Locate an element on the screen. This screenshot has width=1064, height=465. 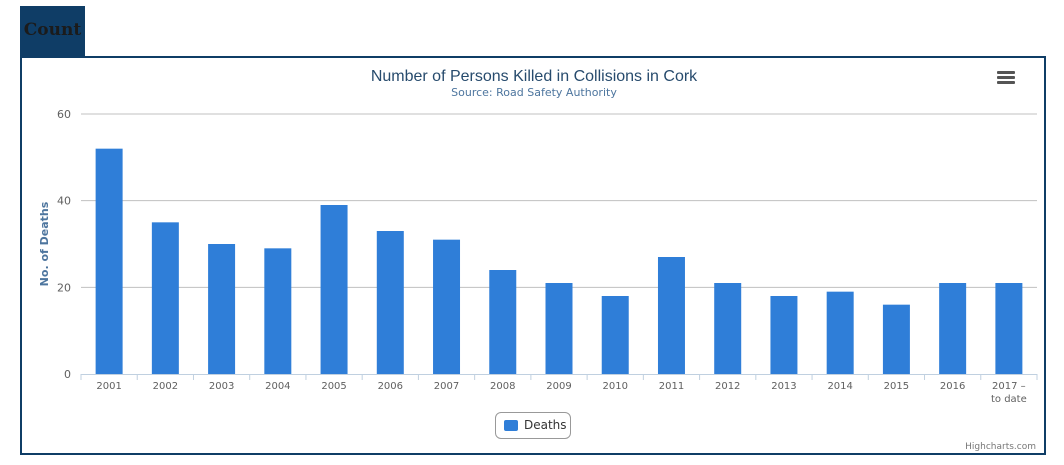
count-tab: Count is located at coordinates (52, 31).